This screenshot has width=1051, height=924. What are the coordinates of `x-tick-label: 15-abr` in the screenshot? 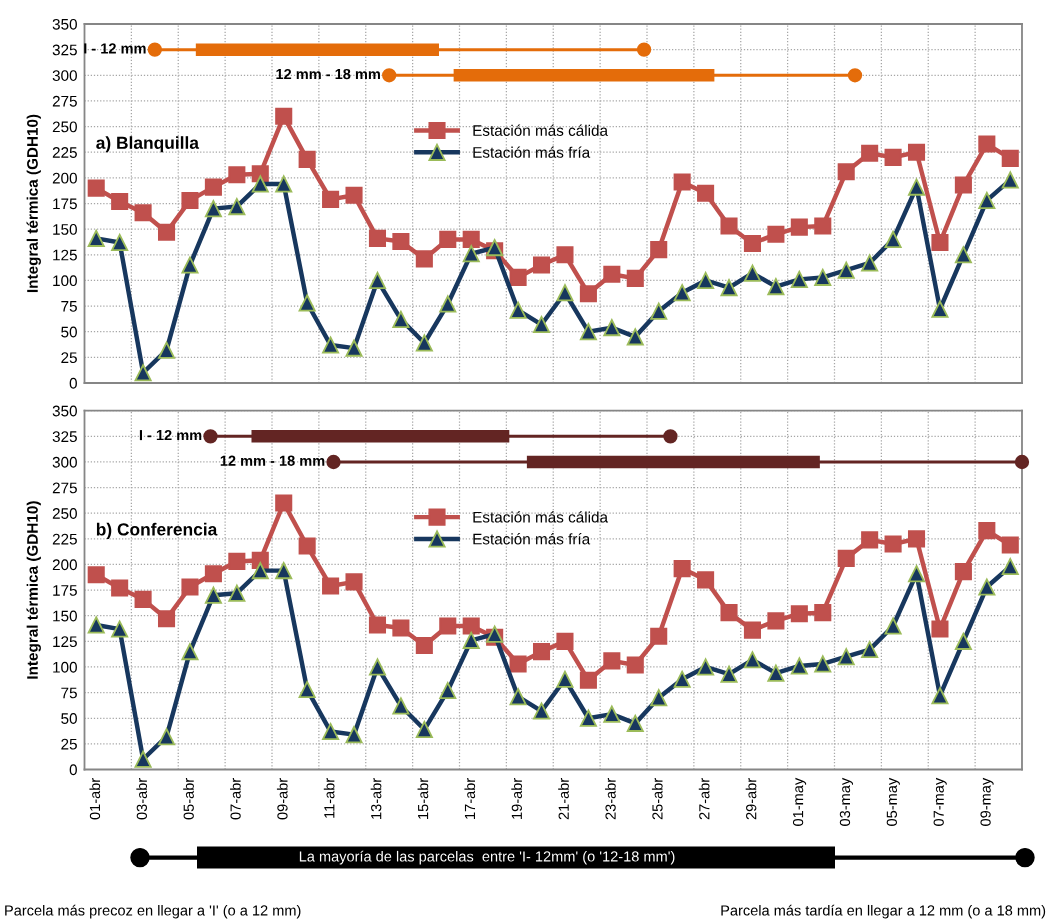 It's located at (423, 798).